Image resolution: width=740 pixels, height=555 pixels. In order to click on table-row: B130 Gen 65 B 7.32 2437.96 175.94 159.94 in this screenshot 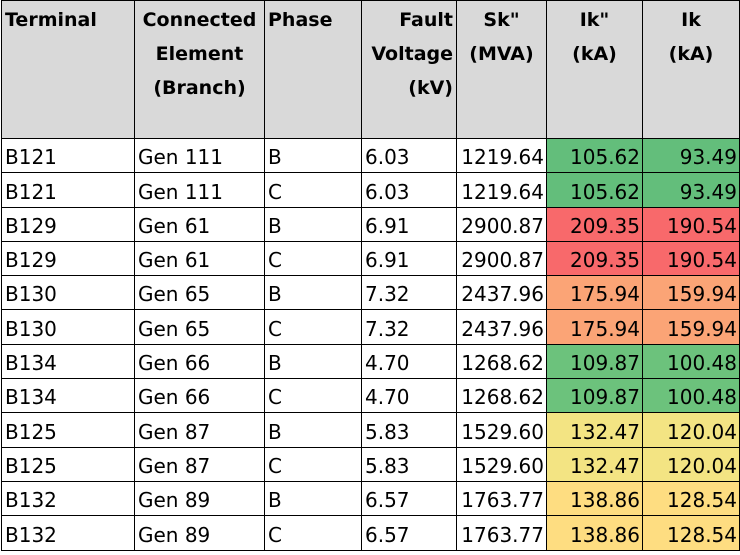, I will do `click(370, 293)`.